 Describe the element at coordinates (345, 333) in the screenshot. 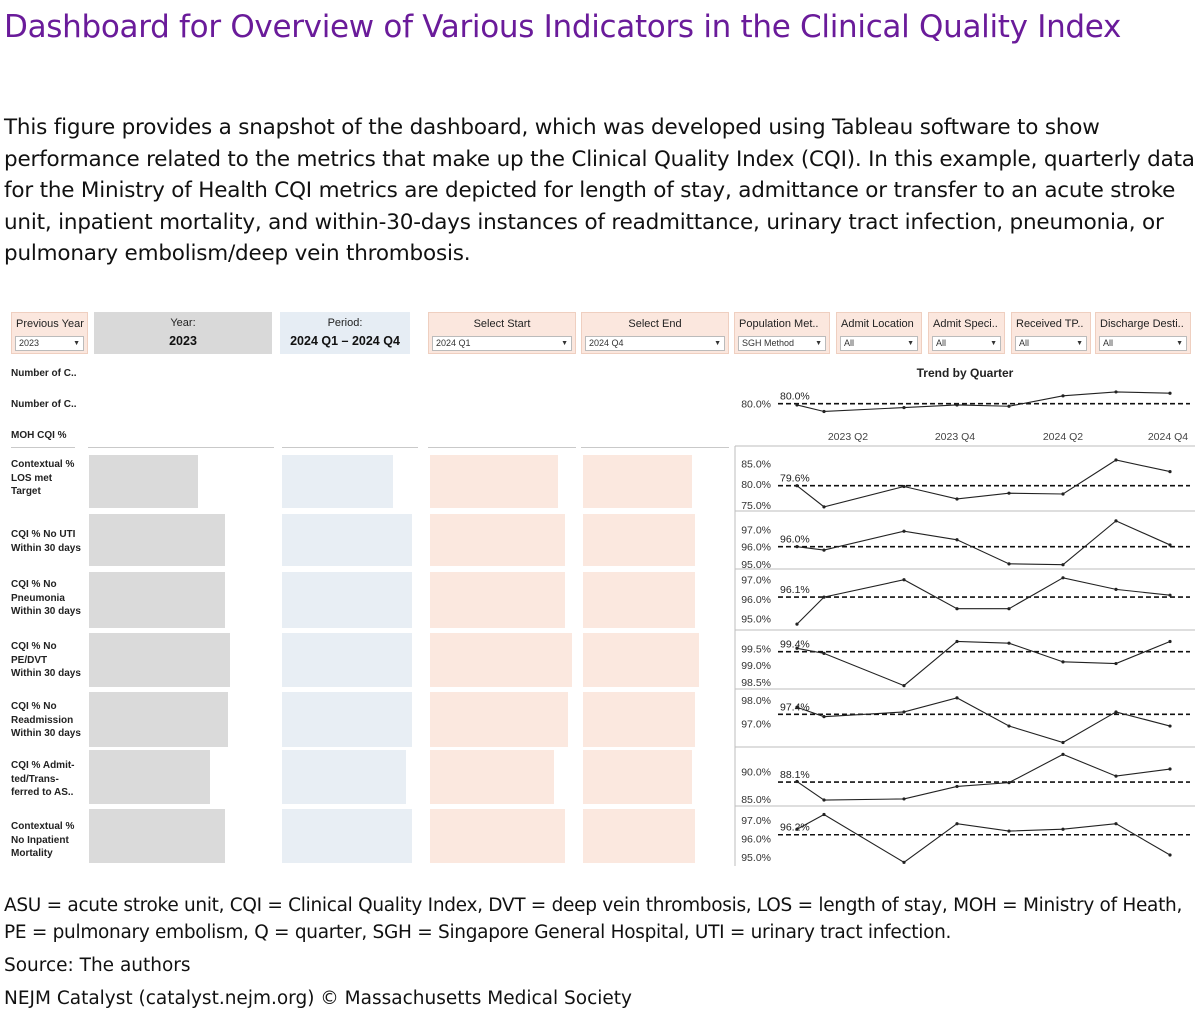

I see `period-card: Period: 2024 Q1 – 2024 Q4` at that location.